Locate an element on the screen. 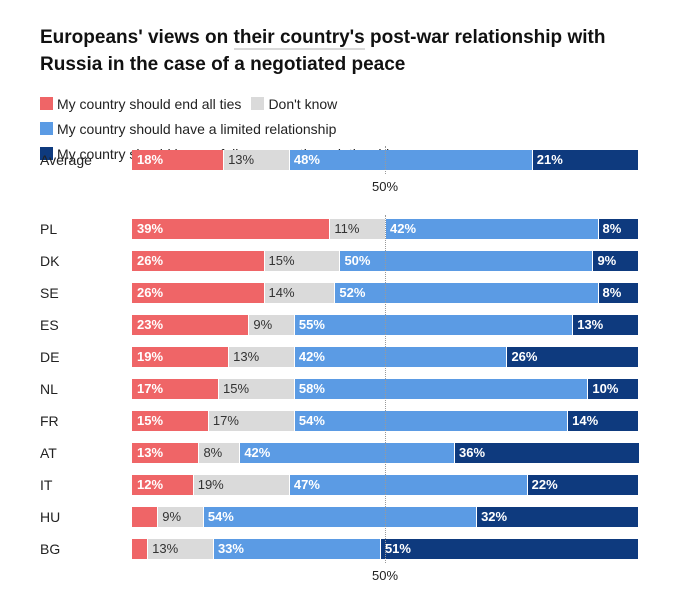 Image resolution: width=680 pixels, height=600 pixels. data-label: 17% is located at coordinates (150, 388).